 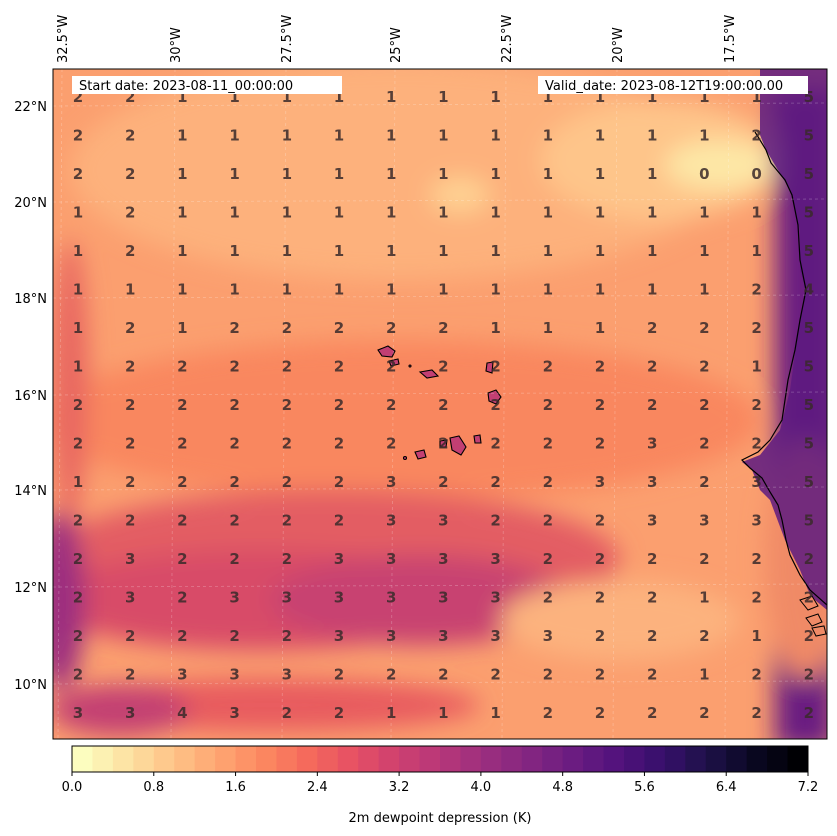 I want to click on lon-tick-label: 20°W, so click(x=618, y=45).